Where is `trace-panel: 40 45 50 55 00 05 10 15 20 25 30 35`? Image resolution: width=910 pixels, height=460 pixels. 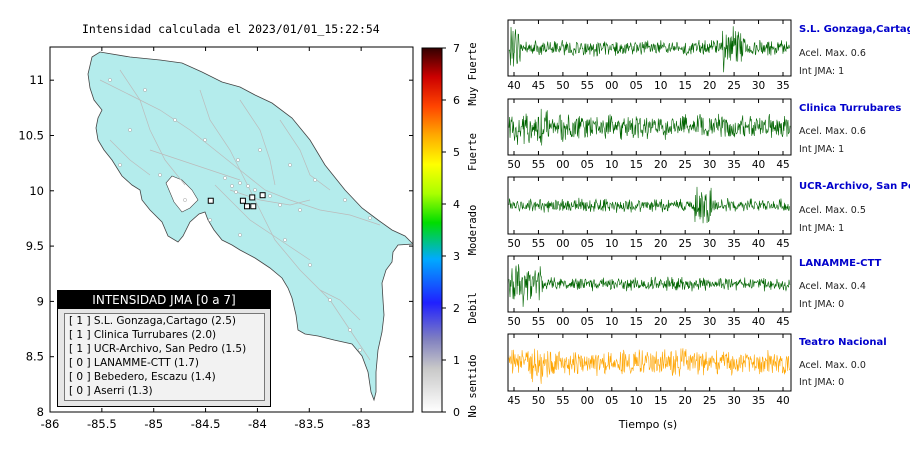 trace-panel: 40 45 50 55 00 05 10 15 20 25 30 35 is located at coordinates (649, 55).